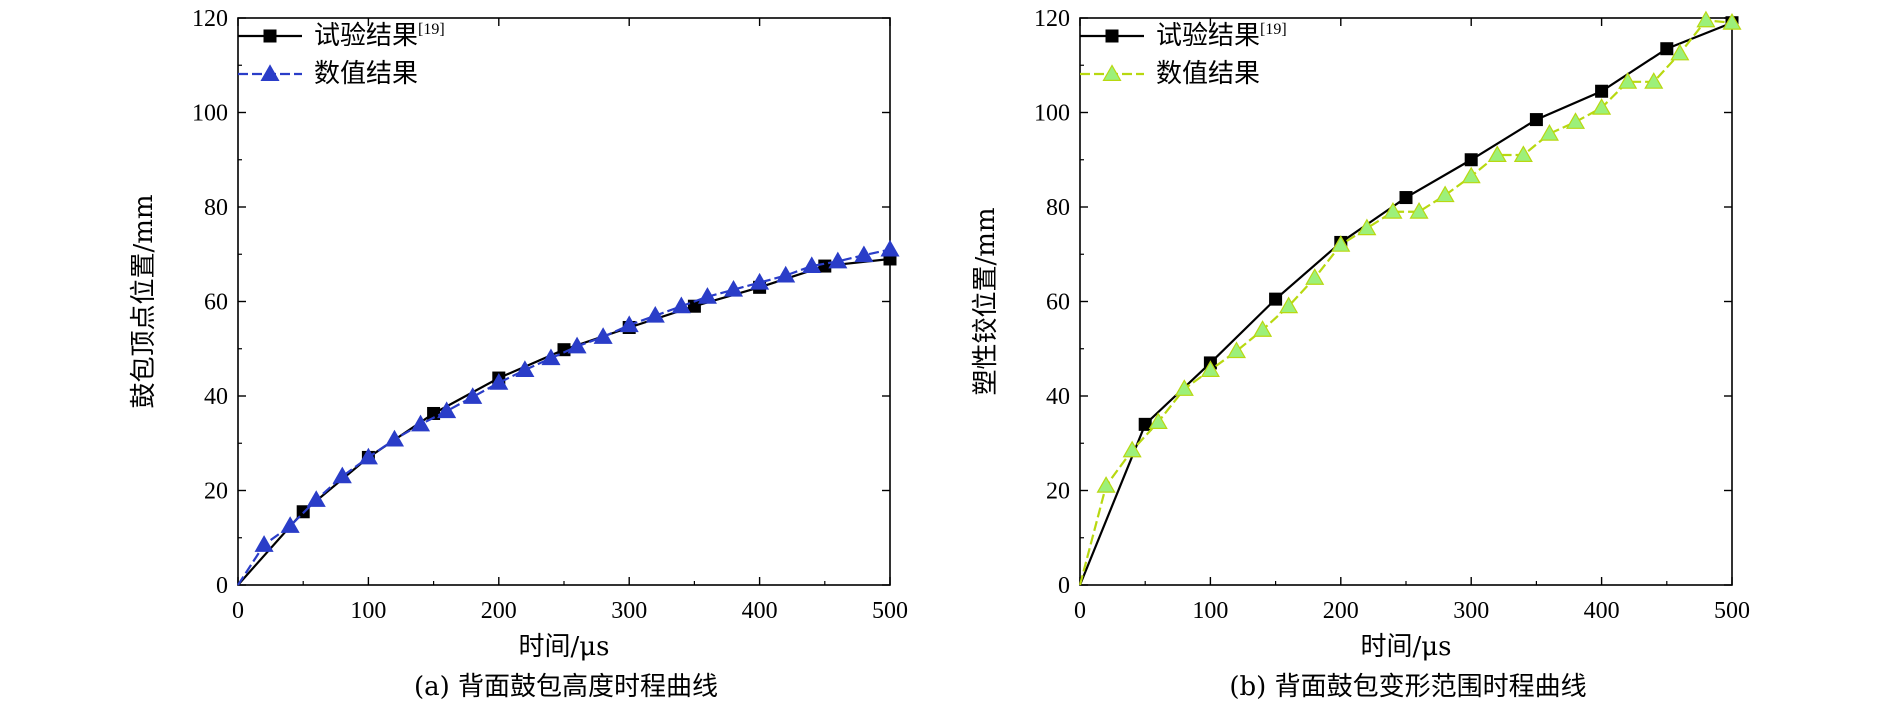 Image resolution: width=1890 pixels, height=712 pixels. What do you see at coordinates (566, 687) in the screenshot?
I see `panel-caption: (a) 背面鼓包高度时程曲线` at bounding box center [566, 687].